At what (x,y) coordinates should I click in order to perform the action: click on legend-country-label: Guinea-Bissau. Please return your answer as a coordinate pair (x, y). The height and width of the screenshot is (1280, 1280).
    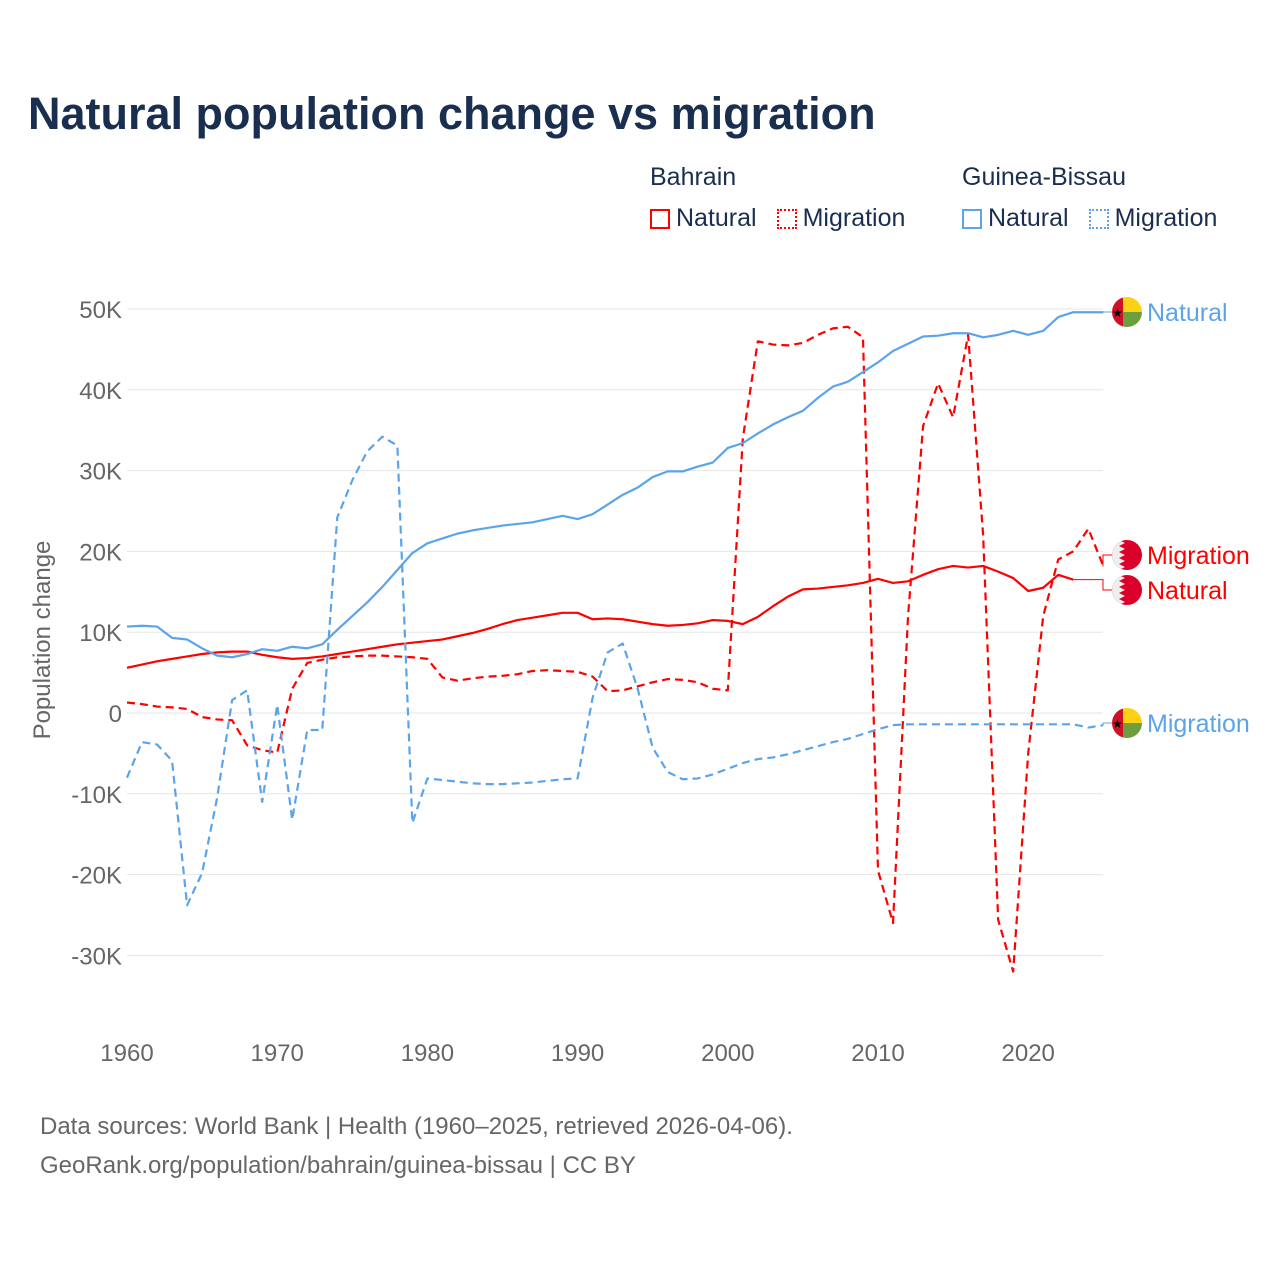
    Looking at the image, I should click on (1044, 177).